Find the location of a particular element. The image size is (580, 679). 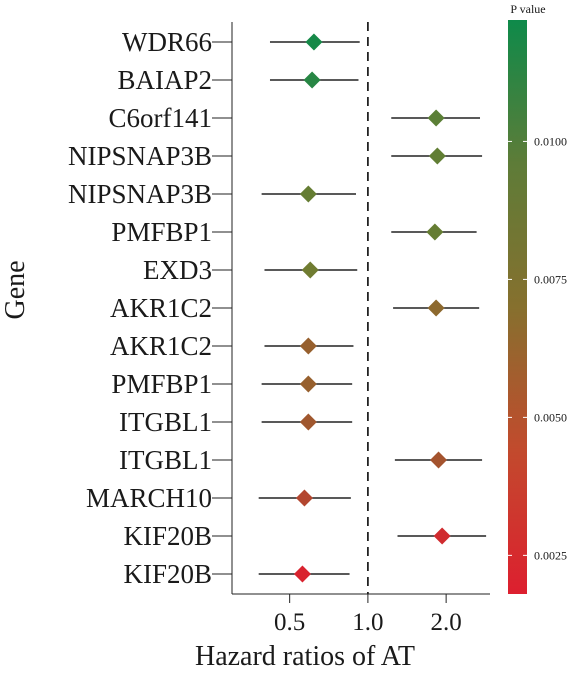

forest-row: MARCH10 is located at coordinates (218, 498).